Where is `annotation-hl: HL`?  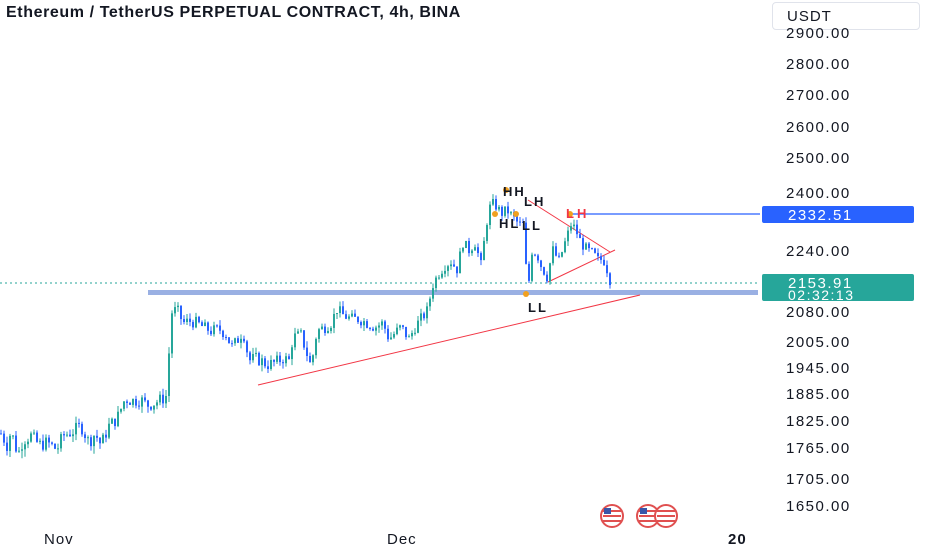
annotation-hl: HL is located at coordinates (509, 223).